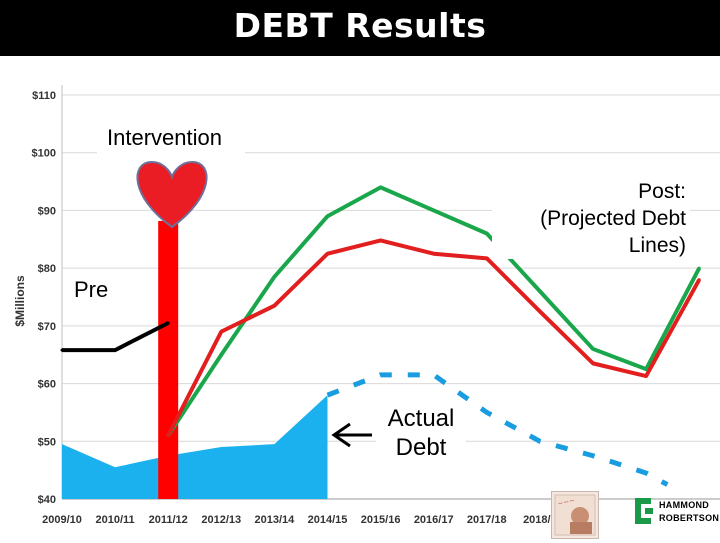 This screenshot has height=543, width=720. What do you see at coordinates (168, 520) in the screenshot?
I see `x-tick-label: 2011/12` at bounding box center [168, 520].